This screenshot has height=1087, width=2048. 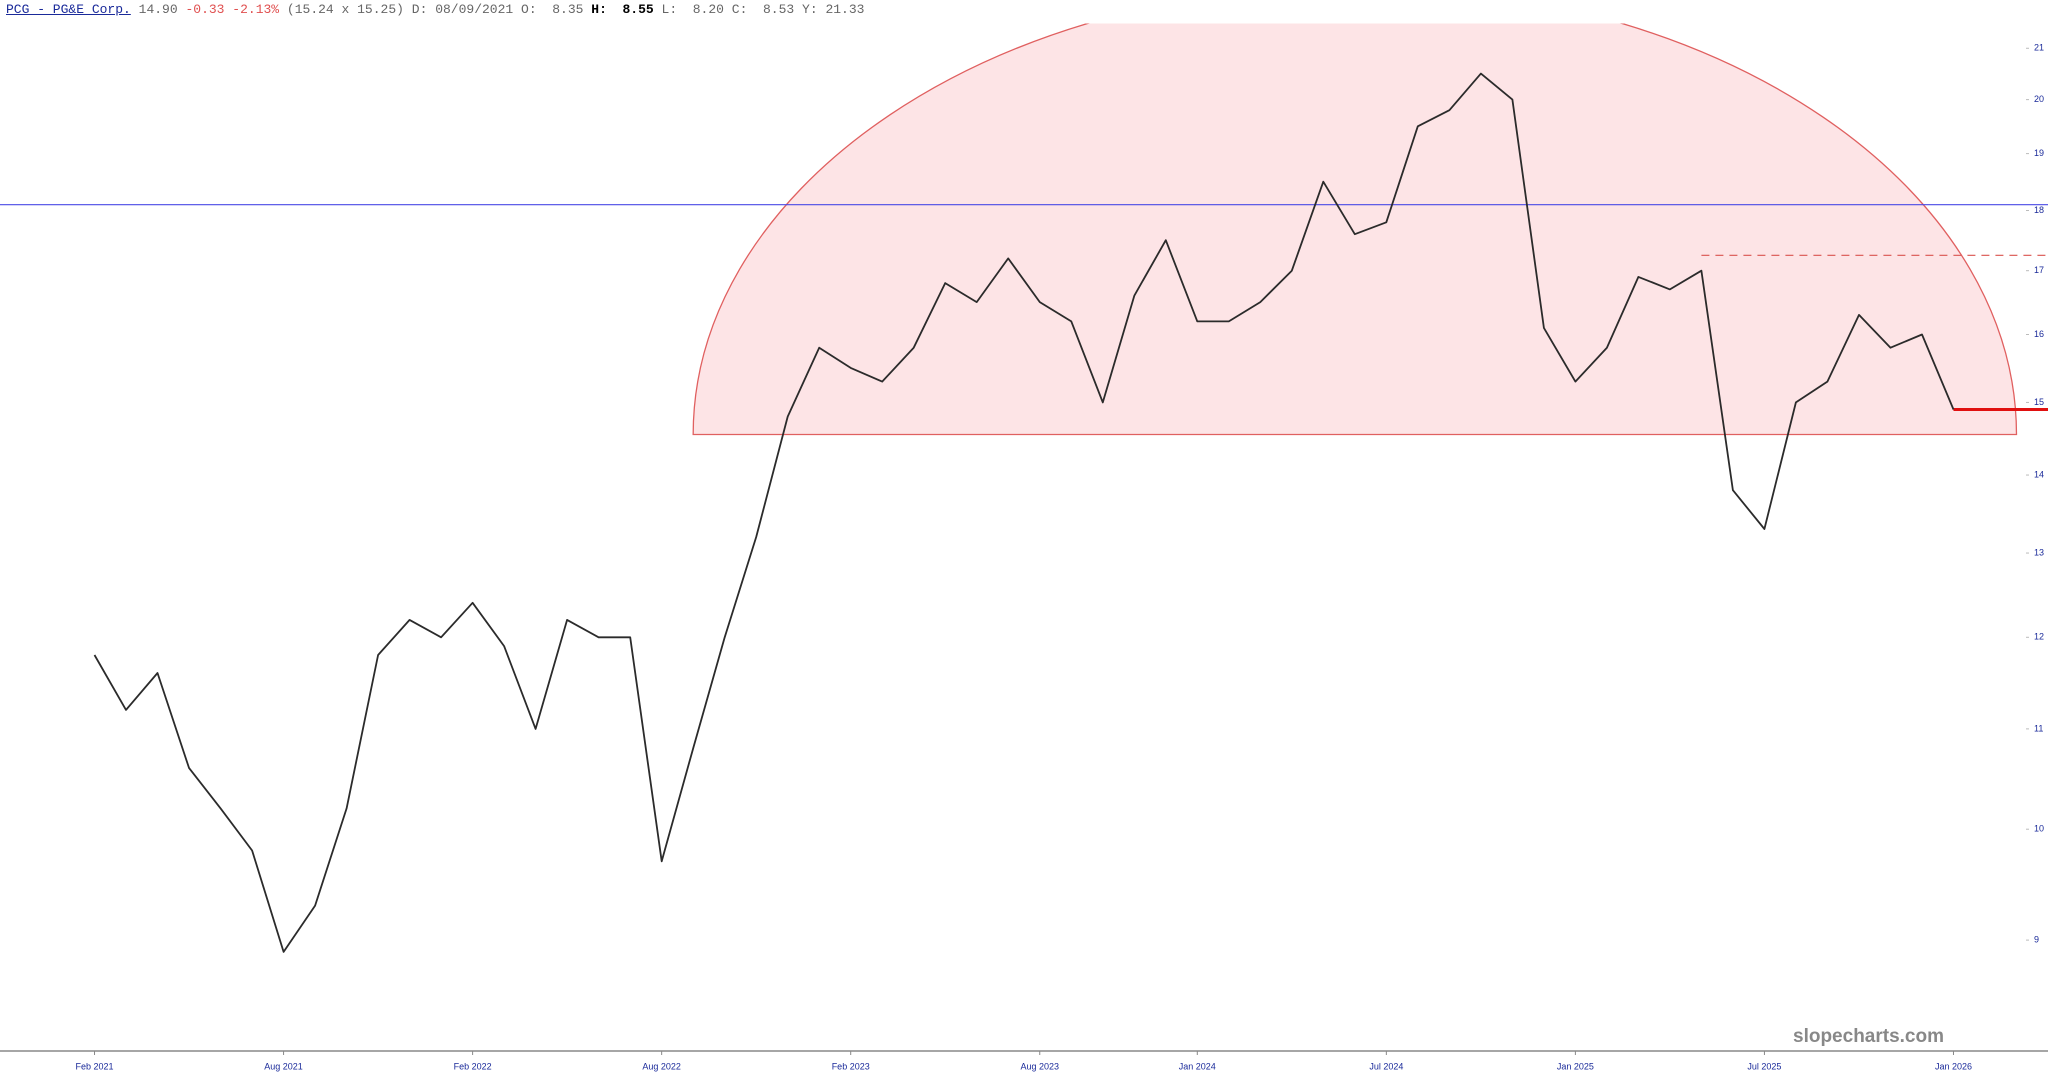 What do you see at coordinates (1868, 1036) in the screenshot?
I see `watermark: slopecharts.com` at bounding box center [1868, 1036].